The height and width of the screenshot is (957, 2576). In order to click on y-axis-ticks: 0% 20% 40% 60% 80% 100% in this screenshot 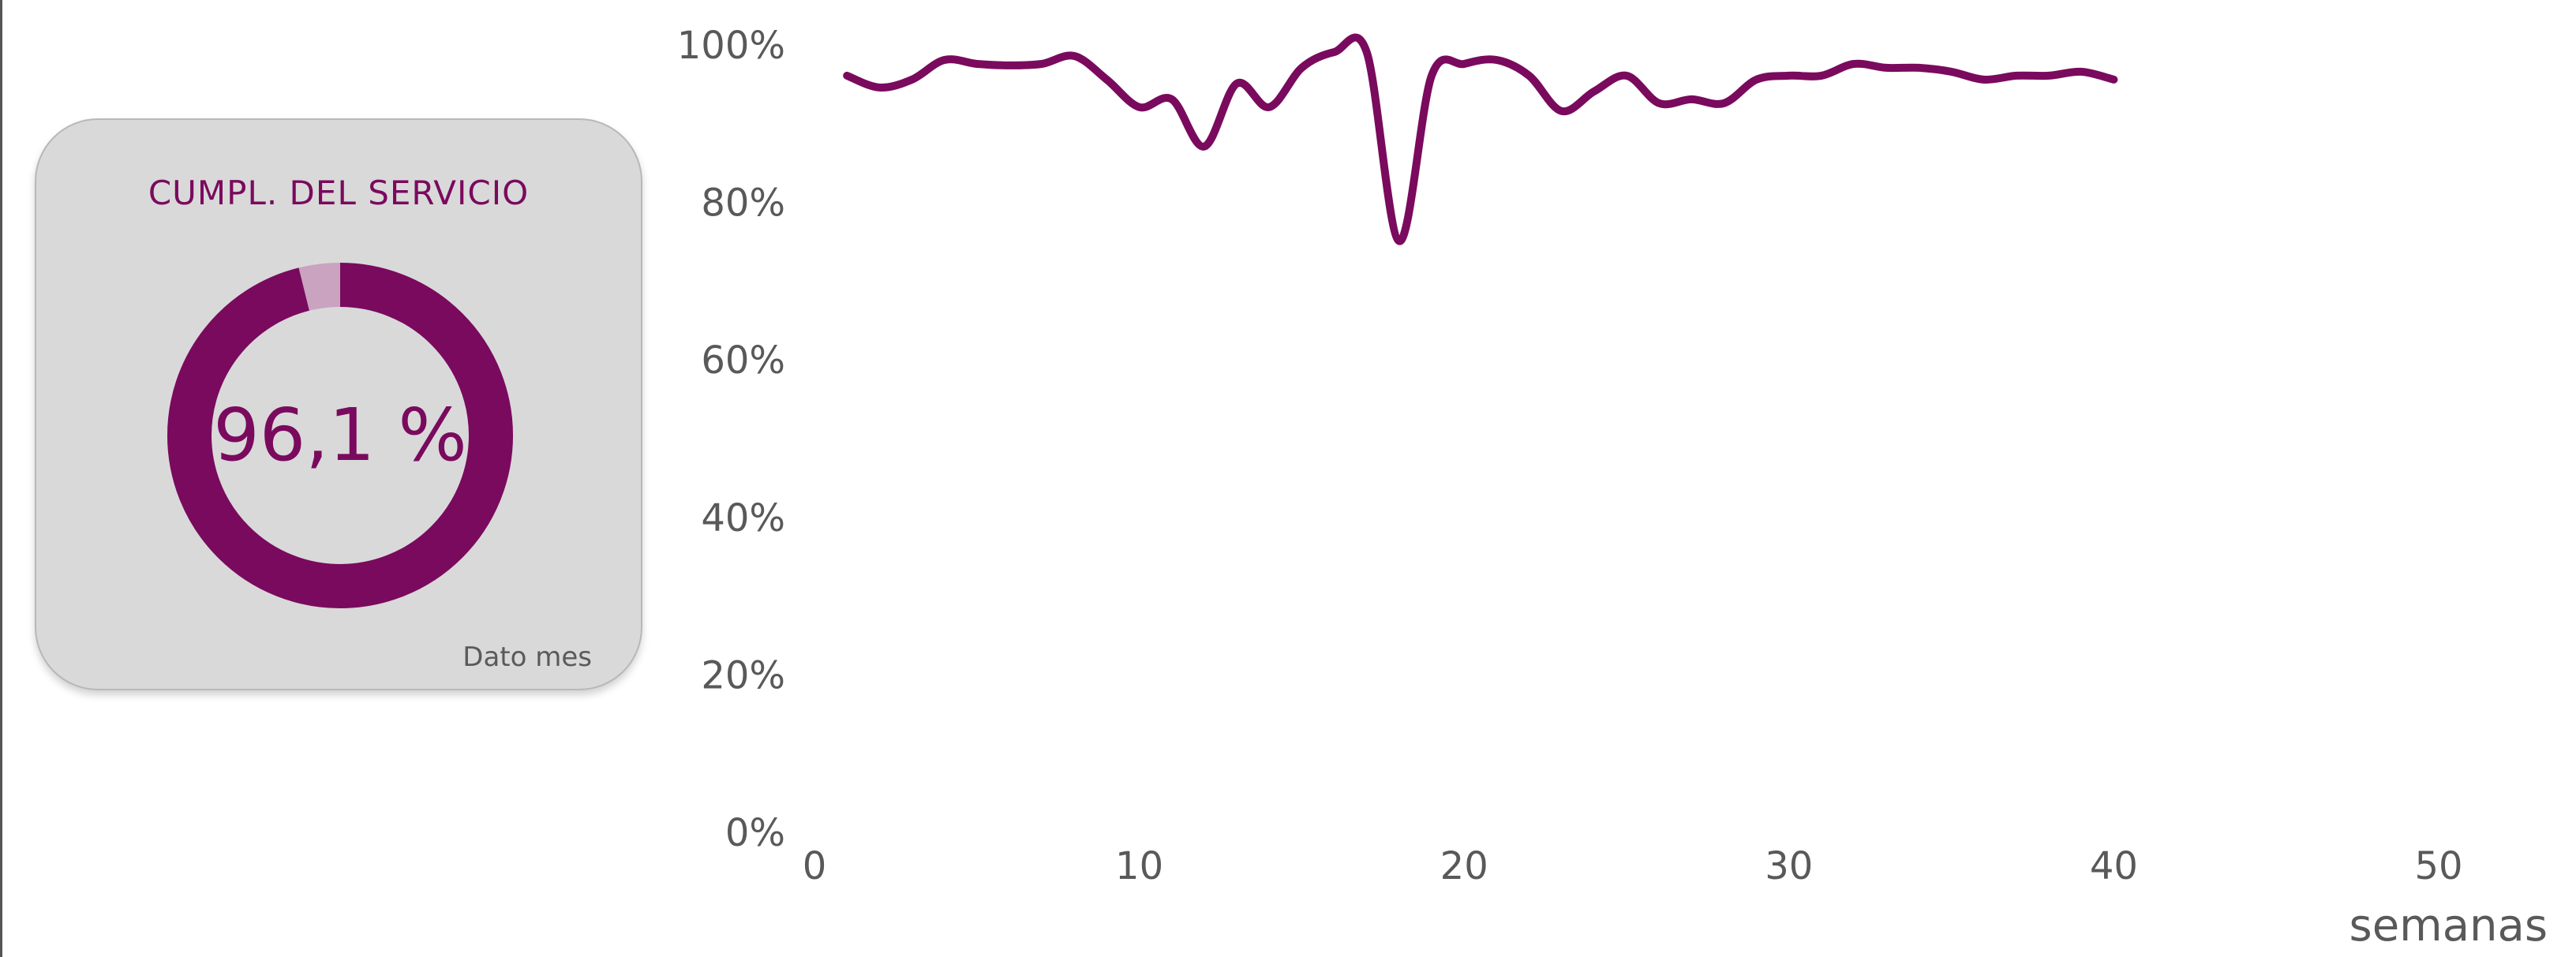, I will do `click(731, 439)`.